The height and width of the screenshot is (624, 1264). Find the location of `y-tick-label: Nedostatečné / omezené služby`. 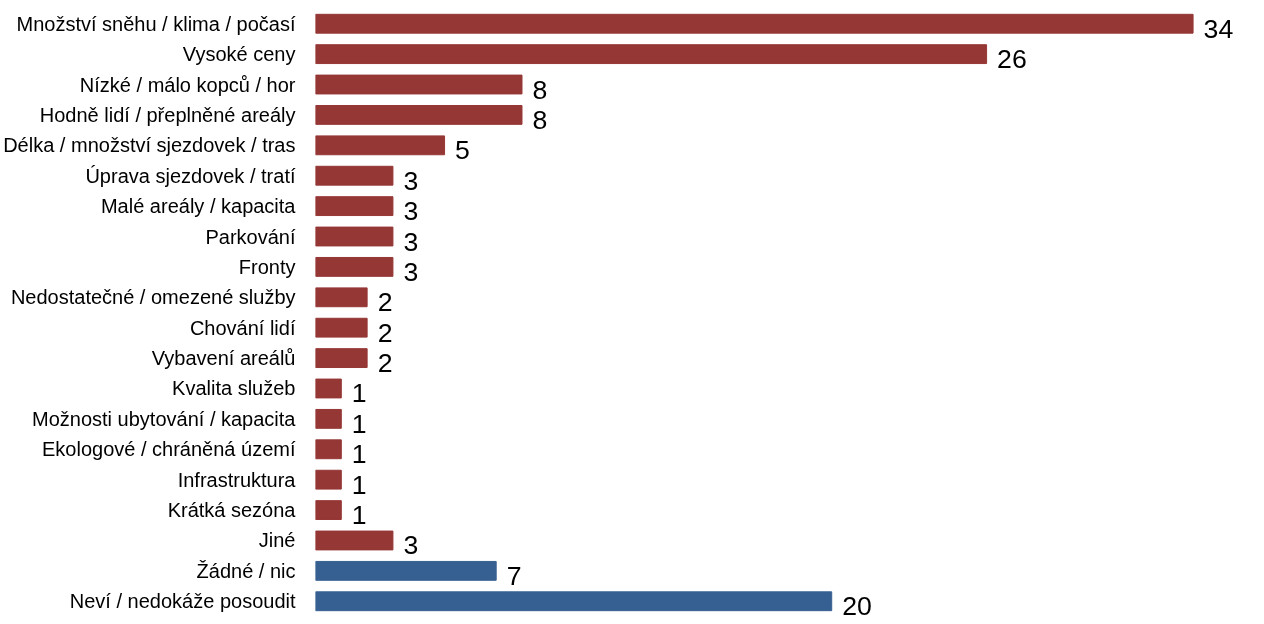

y-tick-label: Nedostatečné / omezené služby is located at coordinates (153, 297).